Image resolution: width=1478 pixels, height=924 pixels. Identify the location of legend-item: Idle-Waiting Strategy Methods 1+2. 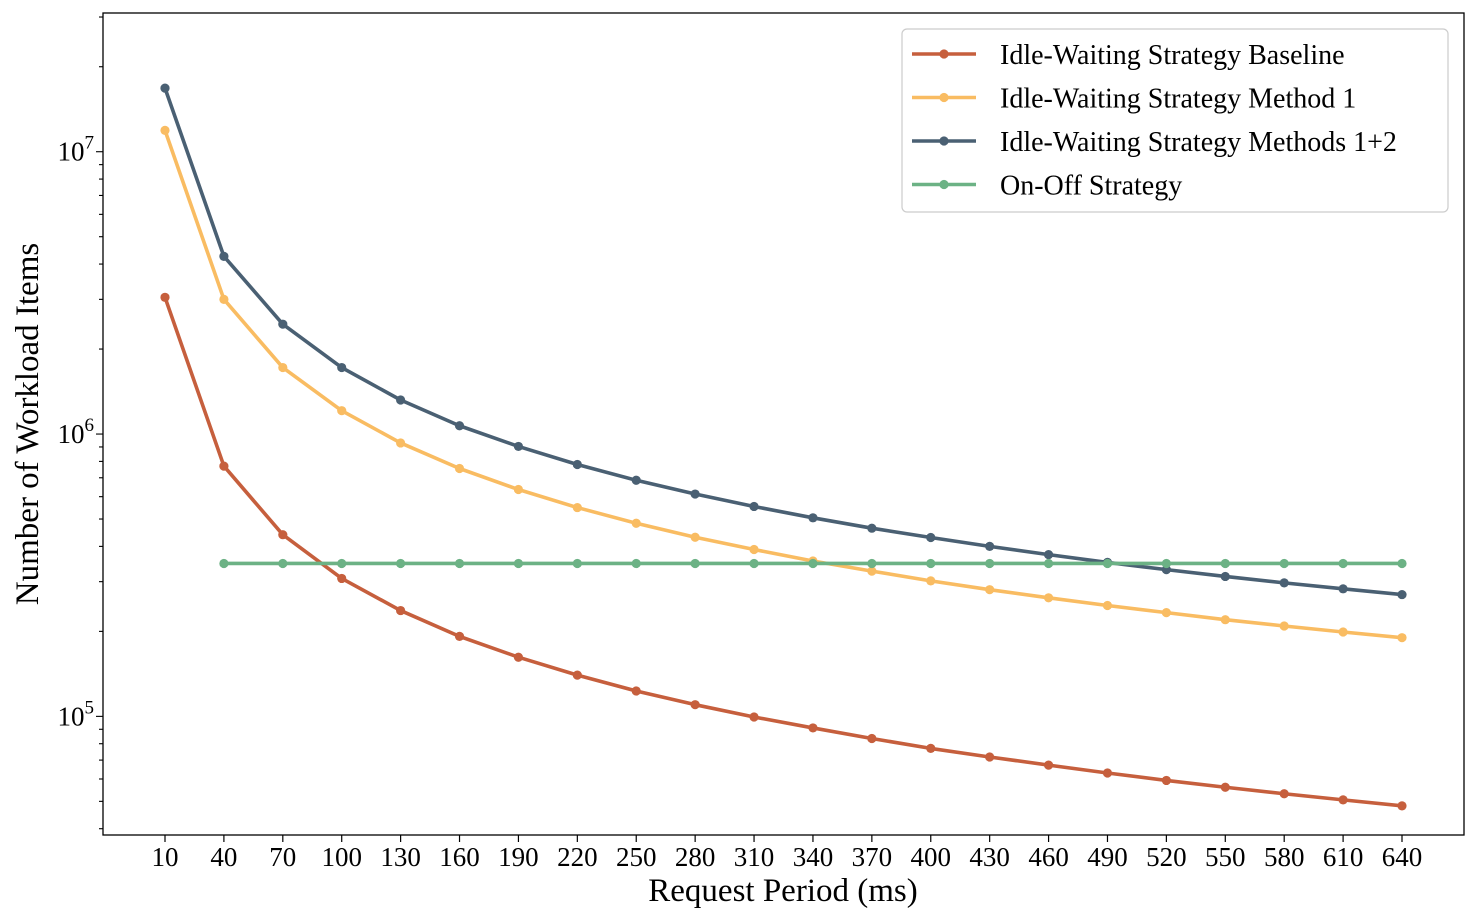
(1154, 142).